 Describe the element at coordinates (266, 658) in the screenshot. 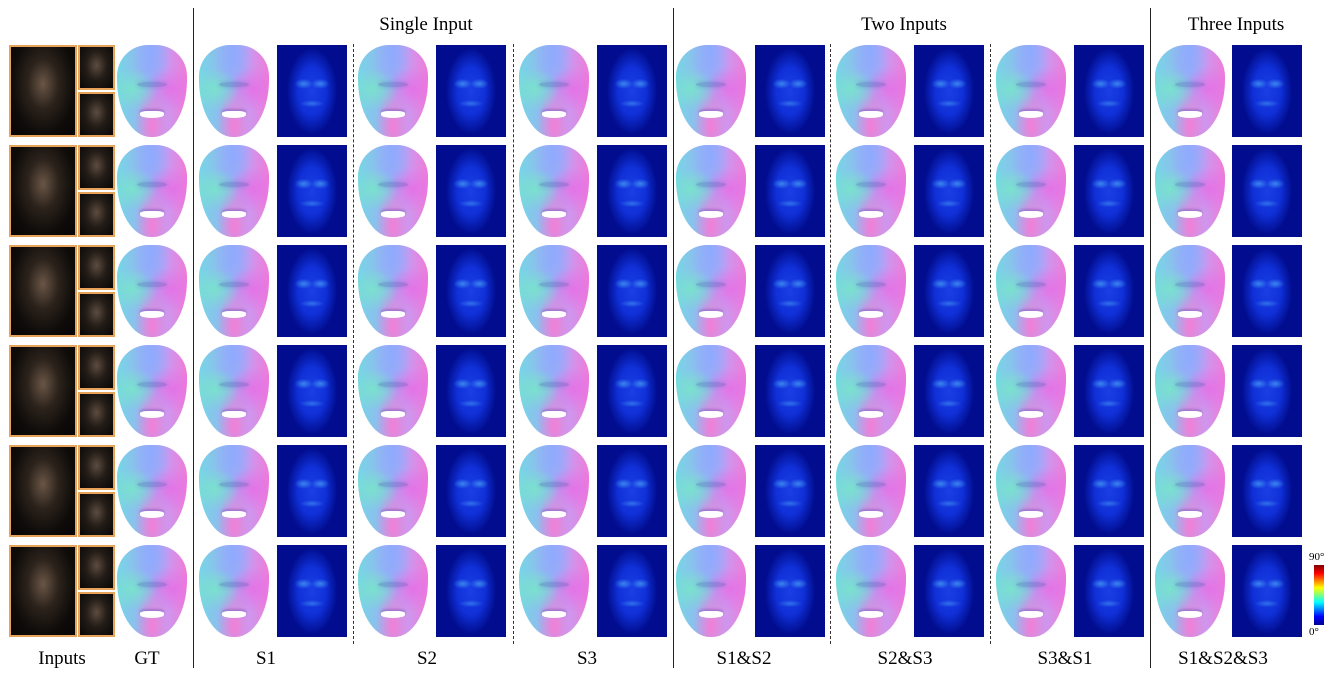

I see `label-s1: S1` at that location.